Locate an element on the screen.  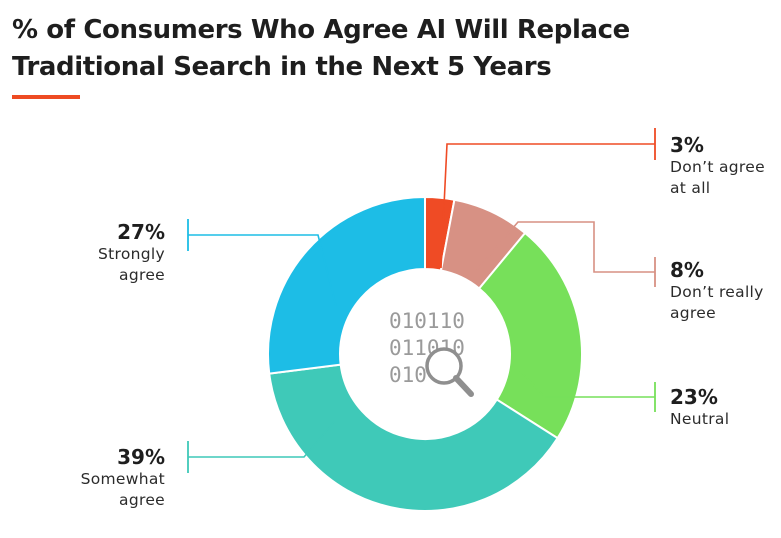
slice-label-dont-agree-at-all: 3% Don’t agree at all is located at coordinates (725, 166).